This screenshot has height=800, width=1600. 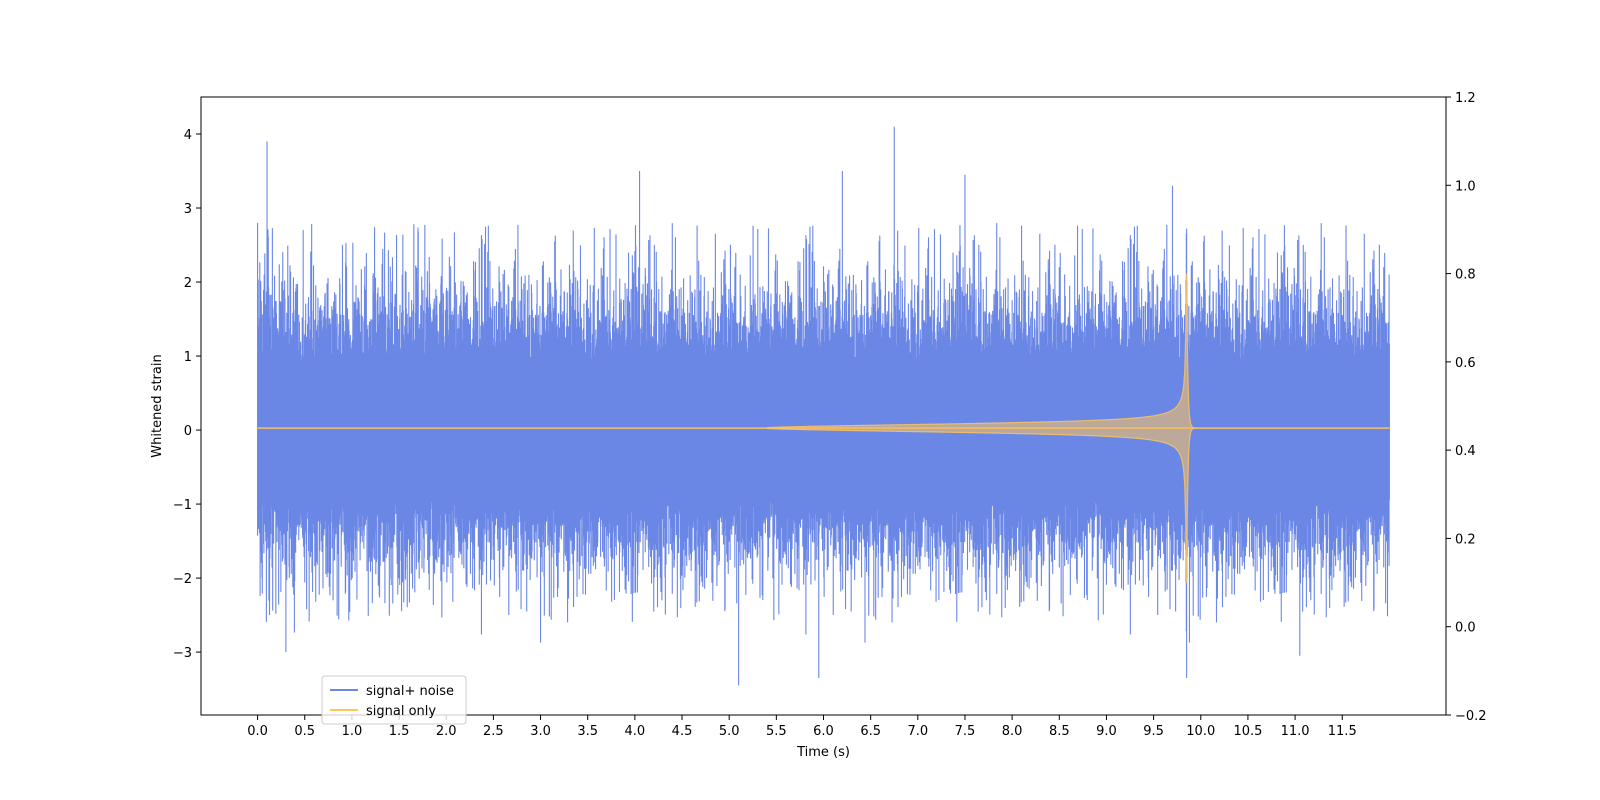 What do you see at coordinates (1342, 731) in the screenshot?
I see `x-tick-label: 11.5` at bounding box center [1342, 731].